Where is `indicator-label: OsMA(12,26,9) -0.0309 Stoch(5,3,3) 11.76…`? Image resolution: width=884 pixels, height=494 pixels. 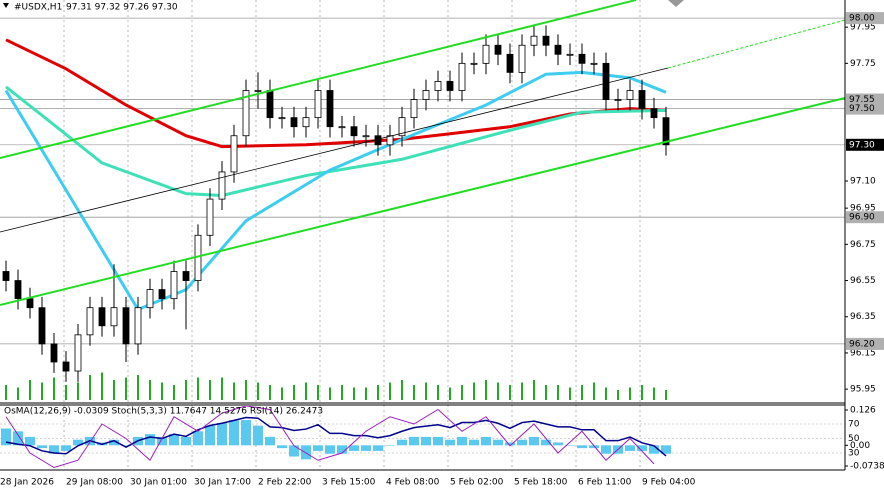 indicator-label: OsMA(12,26,9) -0.0309 Stoch(5,3,3) 11.76… is located at coordinates (163, 412).